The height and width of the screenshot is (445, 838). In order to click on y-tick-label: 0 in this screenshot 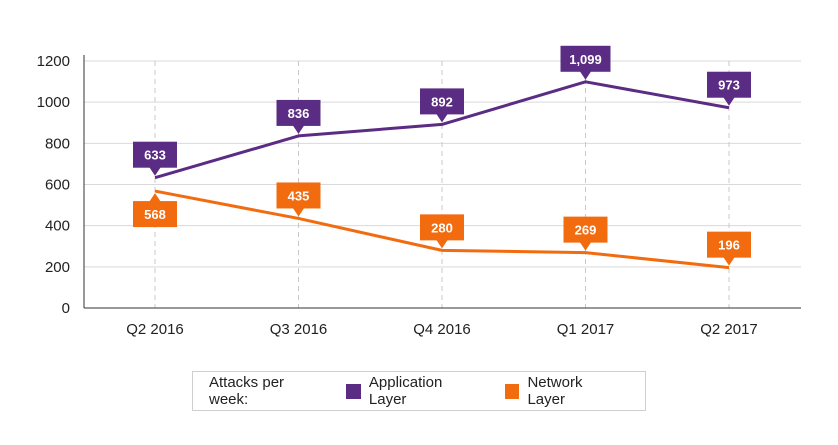, I will do `click(66, 308)`.